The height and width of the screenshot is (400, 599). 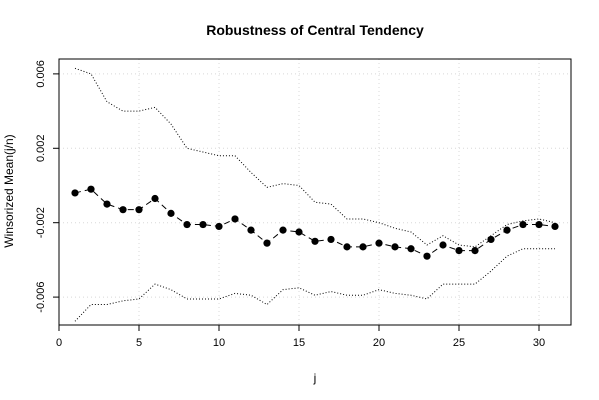 What do you see at coordinates (219, 343) in the screenshot?
I see `x-tick-label: 10` at bounding box center [219, 343].